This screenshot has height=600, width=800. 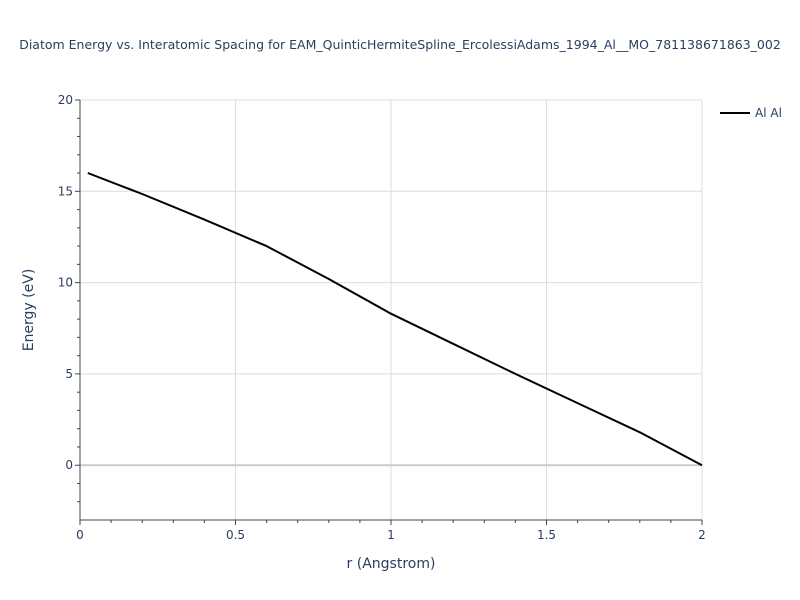 What do you see at coordinates (235, 535) in the screenshot?
I see `x-tick-label: 0.5` at bounding box center [235, 535].